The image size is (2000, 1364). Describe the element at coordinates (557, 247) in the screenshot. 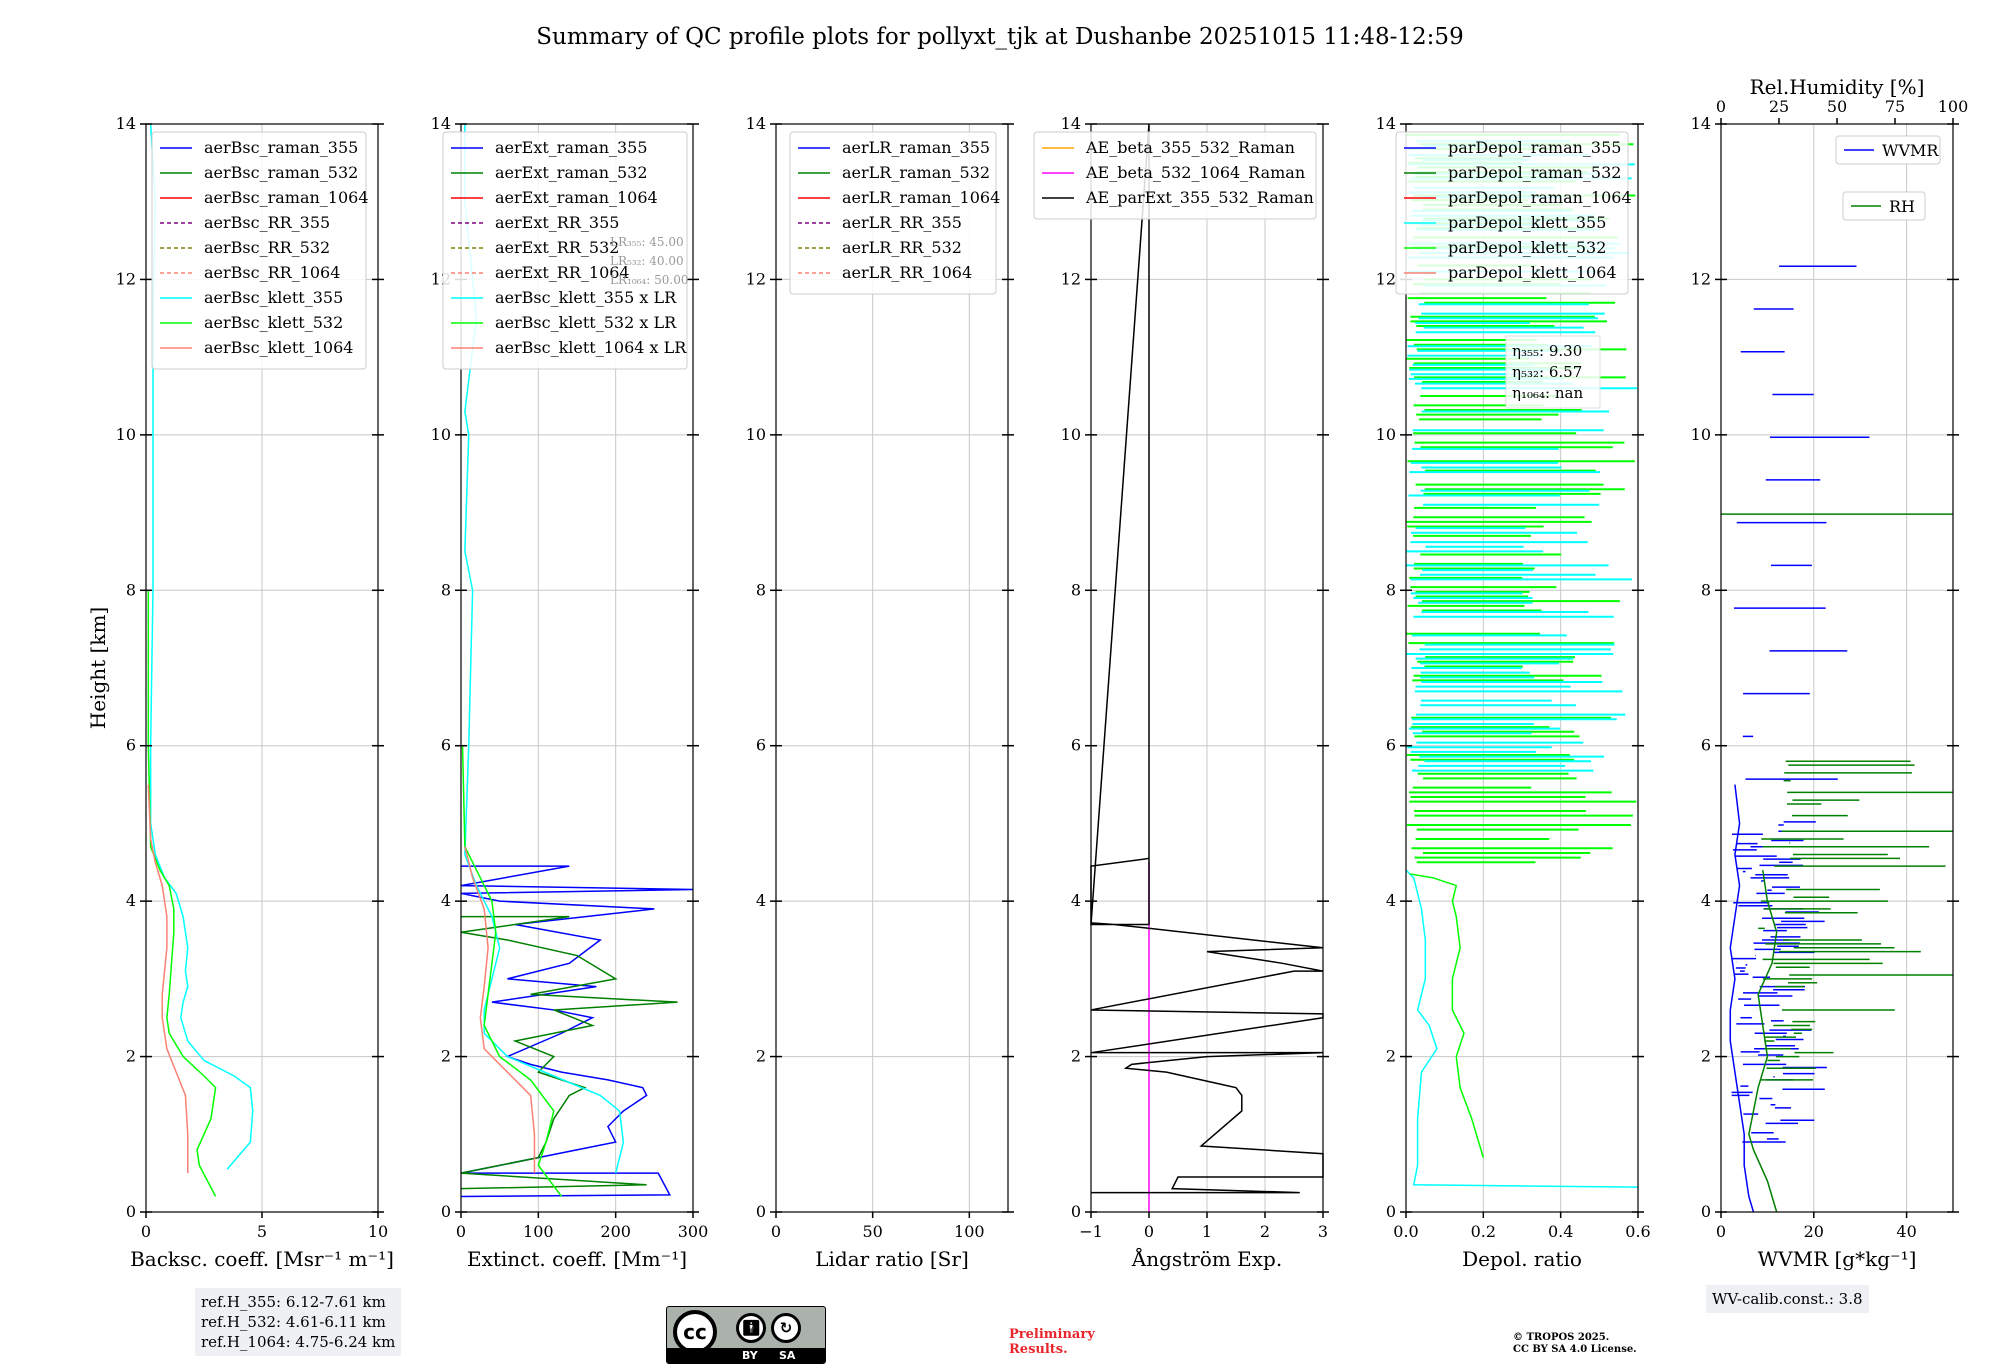

I see `legend-label: aerExt_RR_532` at that location.